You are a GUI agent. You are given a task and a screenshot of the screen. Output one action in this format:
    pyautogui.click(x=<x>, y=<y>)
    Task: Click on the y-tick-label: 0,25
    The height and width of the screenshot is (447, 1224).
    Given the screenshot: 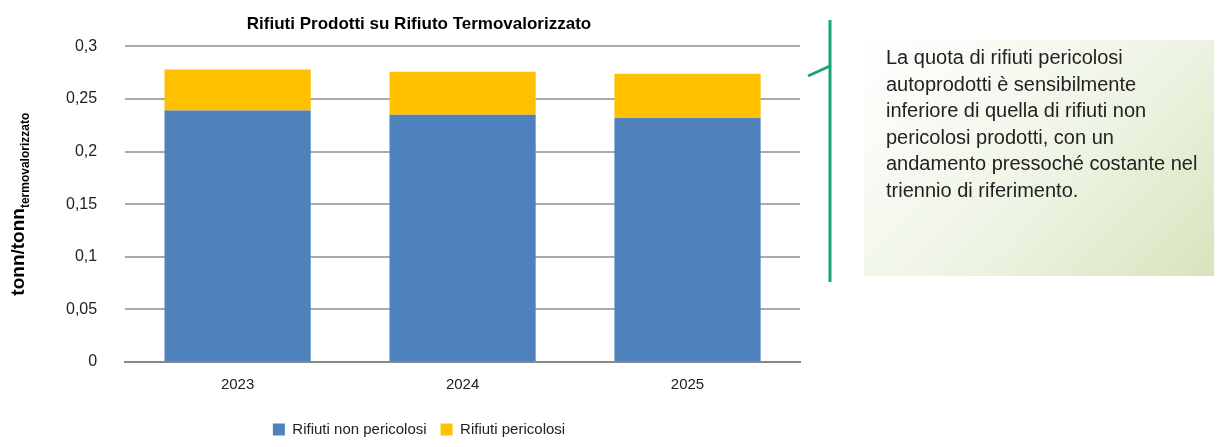 What is the action you would take?
    pyautogui.click(x=82, y=98)
    